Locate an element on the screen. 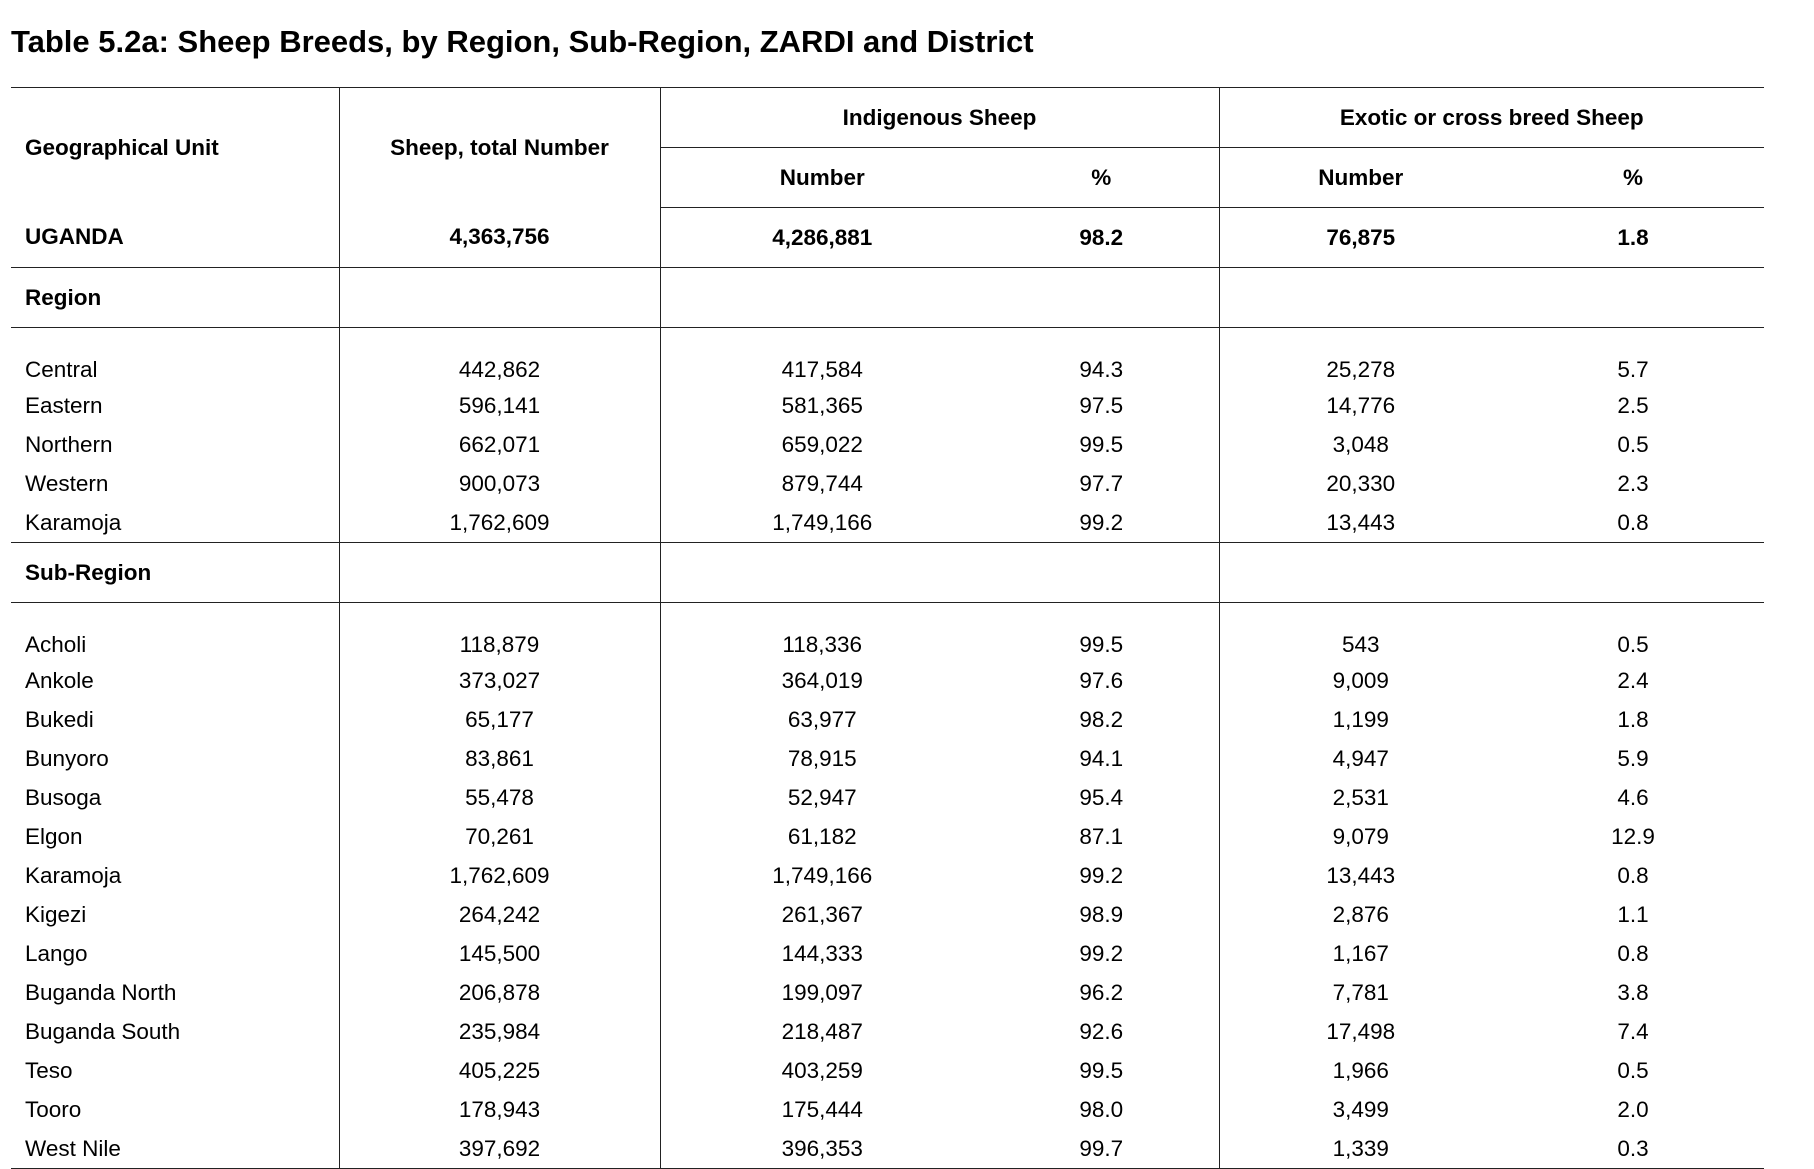 This screenshot has height=1169, width=1814. indigenous-percent-cell: 98.9 is located at coordinates (1101, 914).